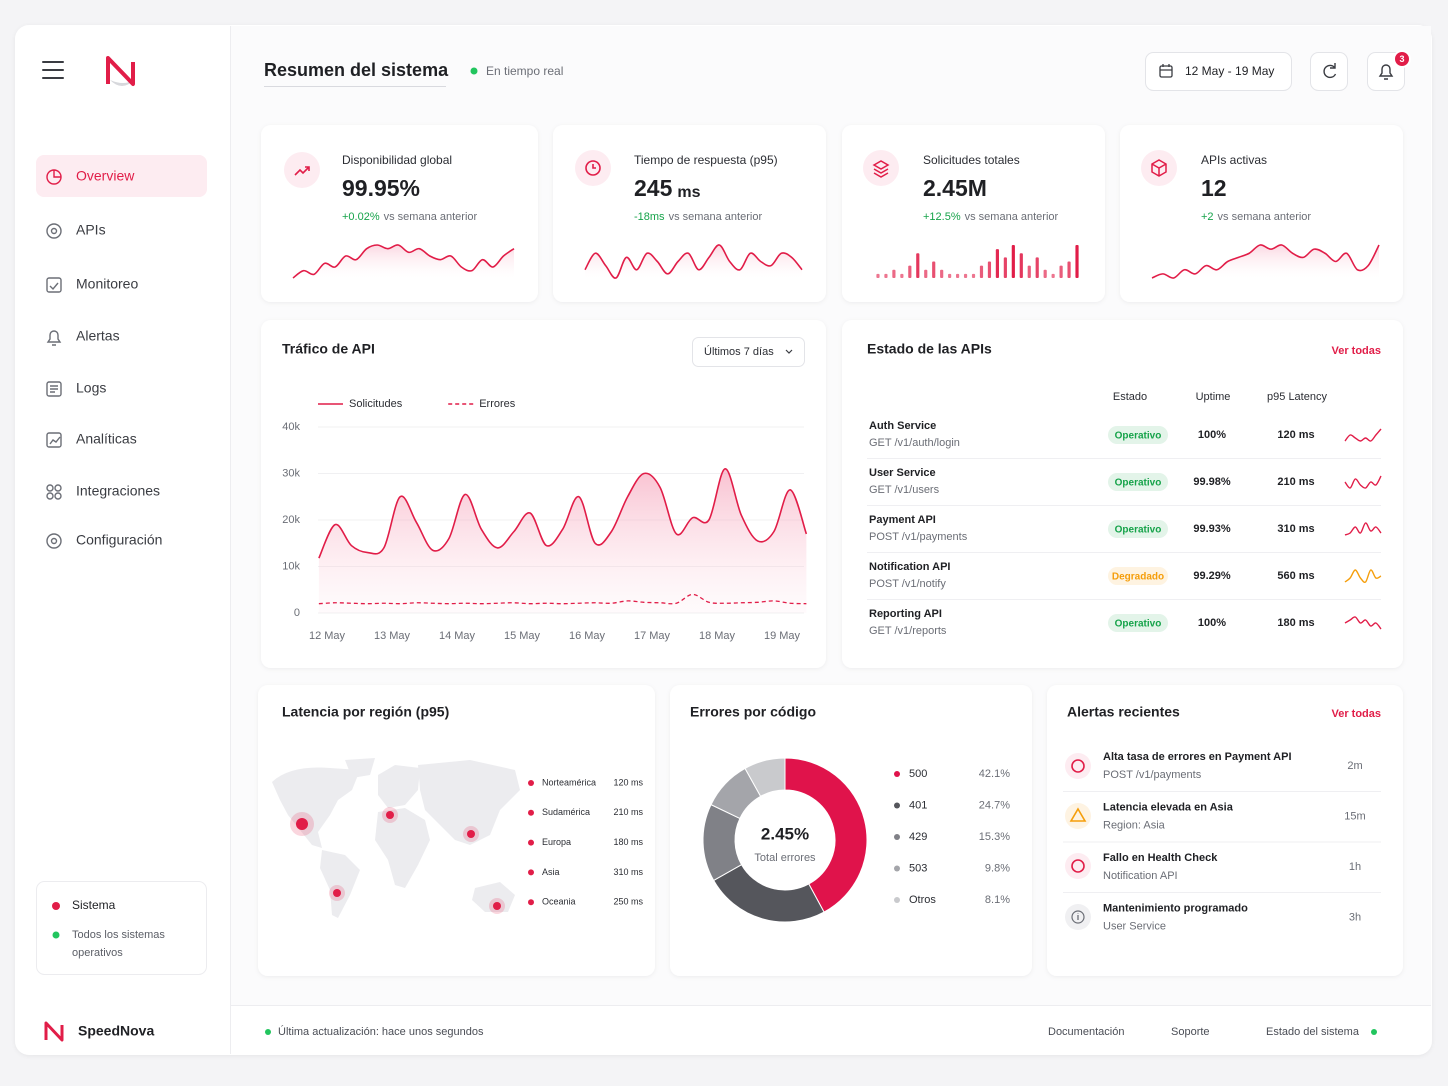 Image resolution: width=1448 pixels, height=1086 pixels. What do you see at coordinates (1295, 576) in the screenshot?
I see `latency: 560 ms` at bounding box center [1295, 576].